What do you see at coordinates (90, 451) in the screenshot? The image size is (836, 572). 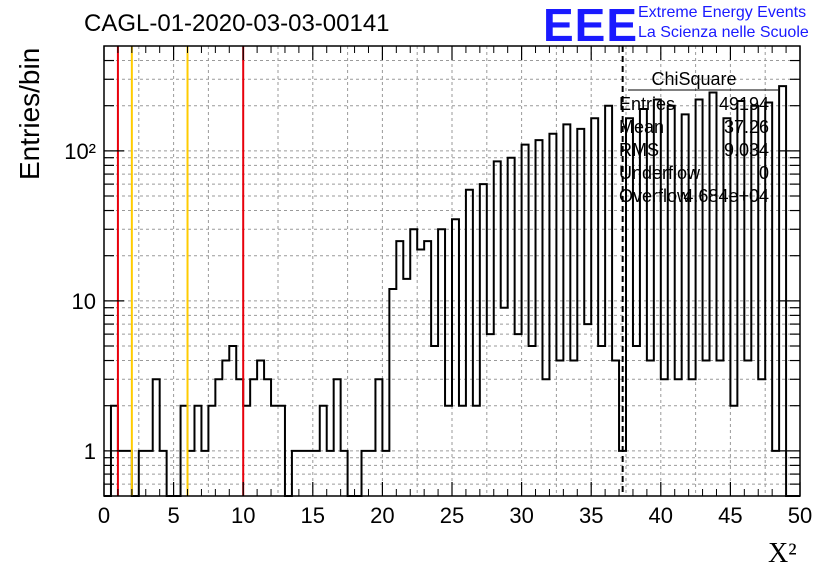 I see `y-tick-label: 1` at bounding box center [90, 451].